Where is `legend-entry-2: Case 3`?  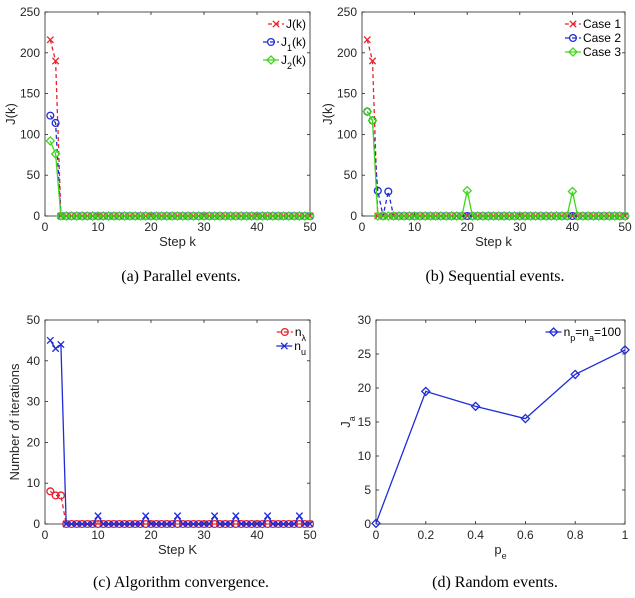 legend-entry-2: Case 3 is located at coordinates (592, 52).